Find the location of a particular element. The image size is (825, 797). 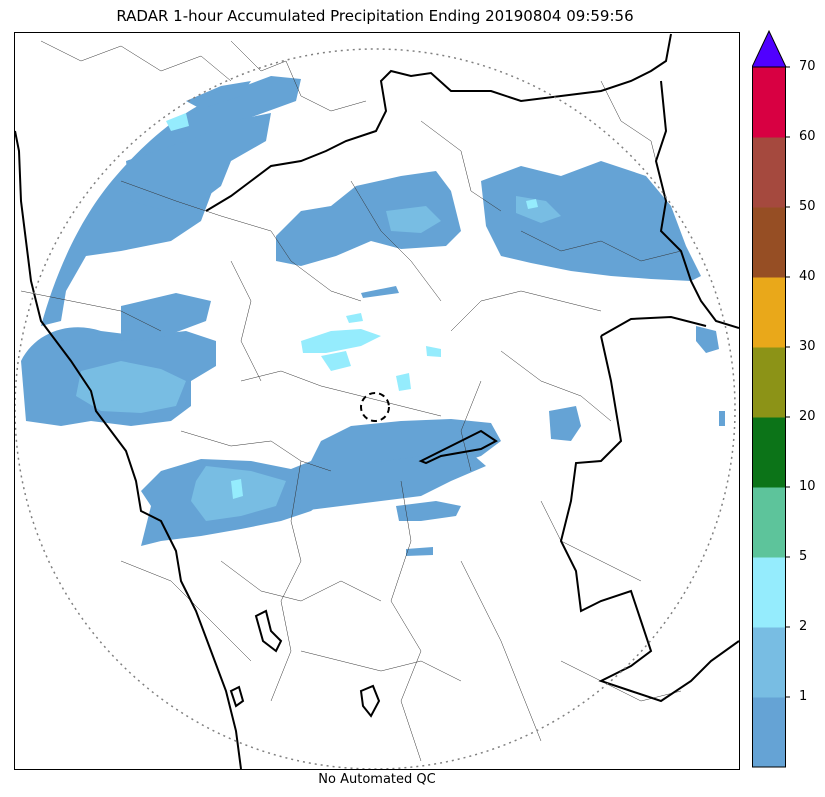

colorbar-tick-label: 40 is located at coordinates (807, 276).